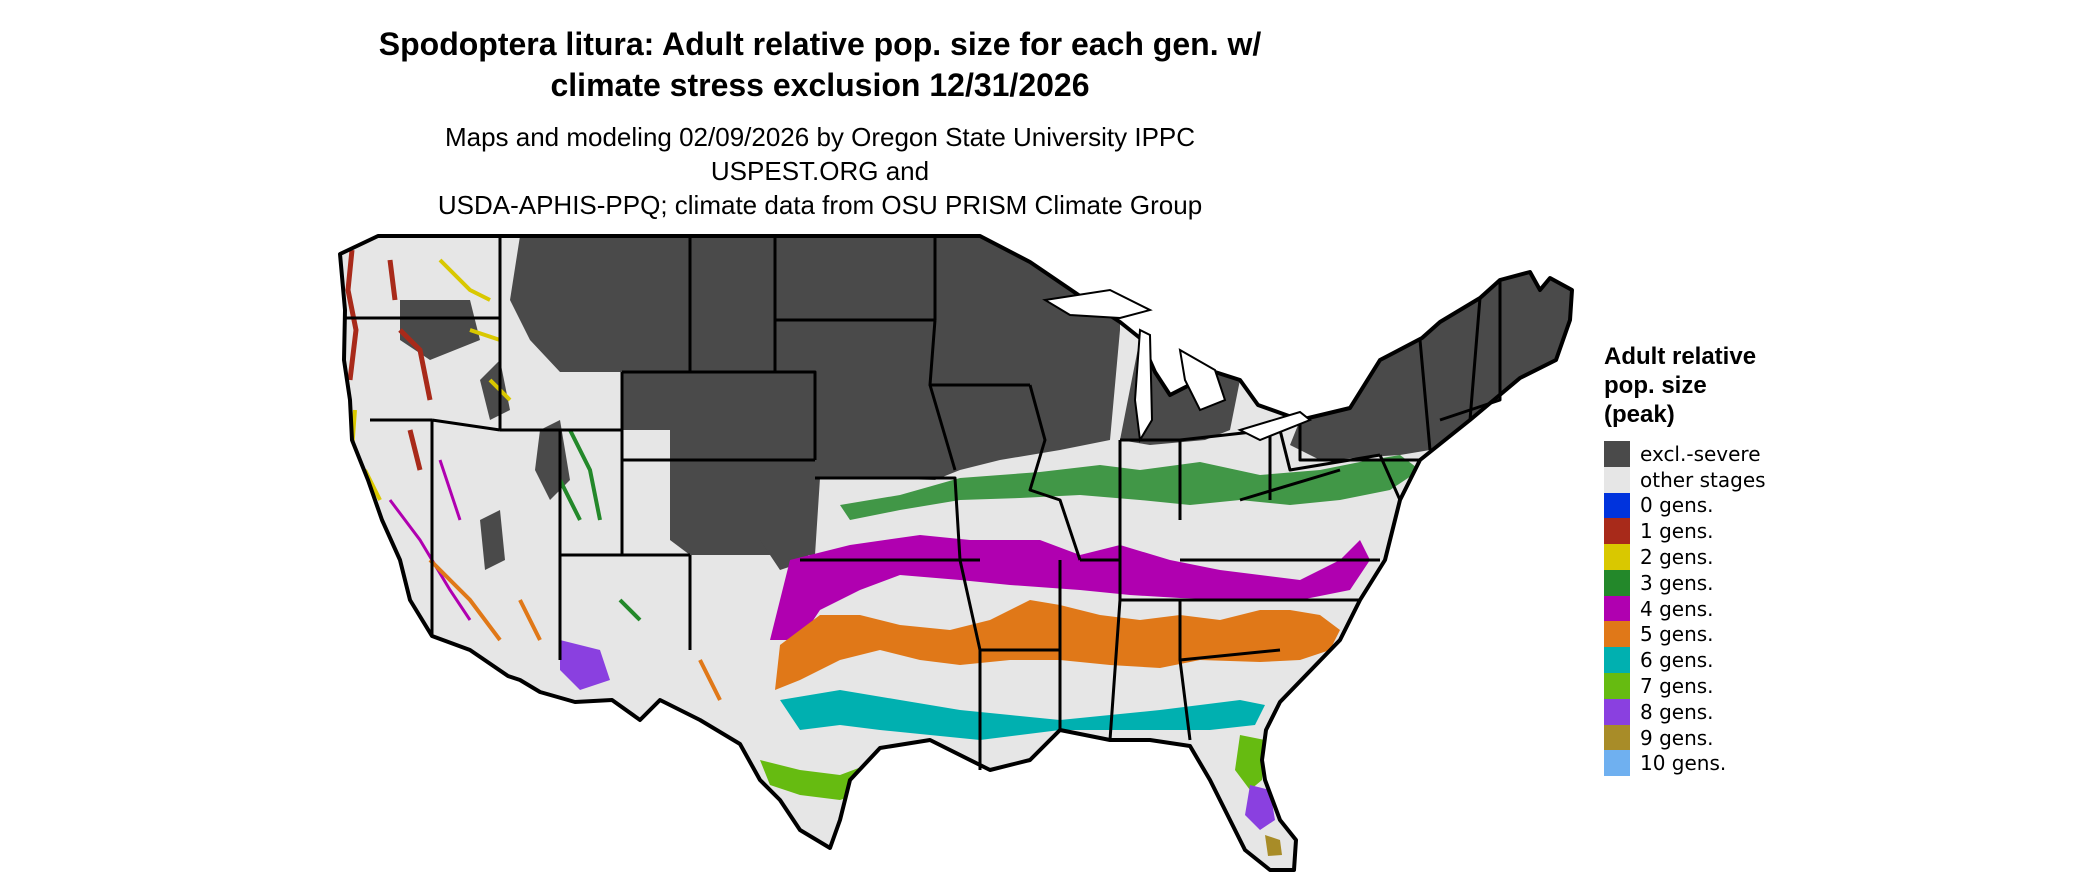 Image resolution: width=2100 pixels, height=892 pixels. What do you see at coordinates (1617, 608) in the screenshot?
I see `legend-swatch-4-gens` at bounding box center [1617, 608].